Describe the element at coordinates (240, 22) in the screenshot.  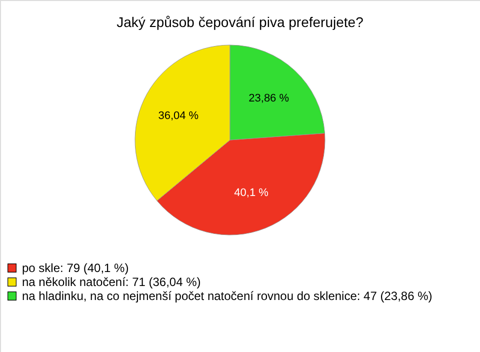
I see `chart-title: Jaký způsob čepování piva preferujete?` at that location.